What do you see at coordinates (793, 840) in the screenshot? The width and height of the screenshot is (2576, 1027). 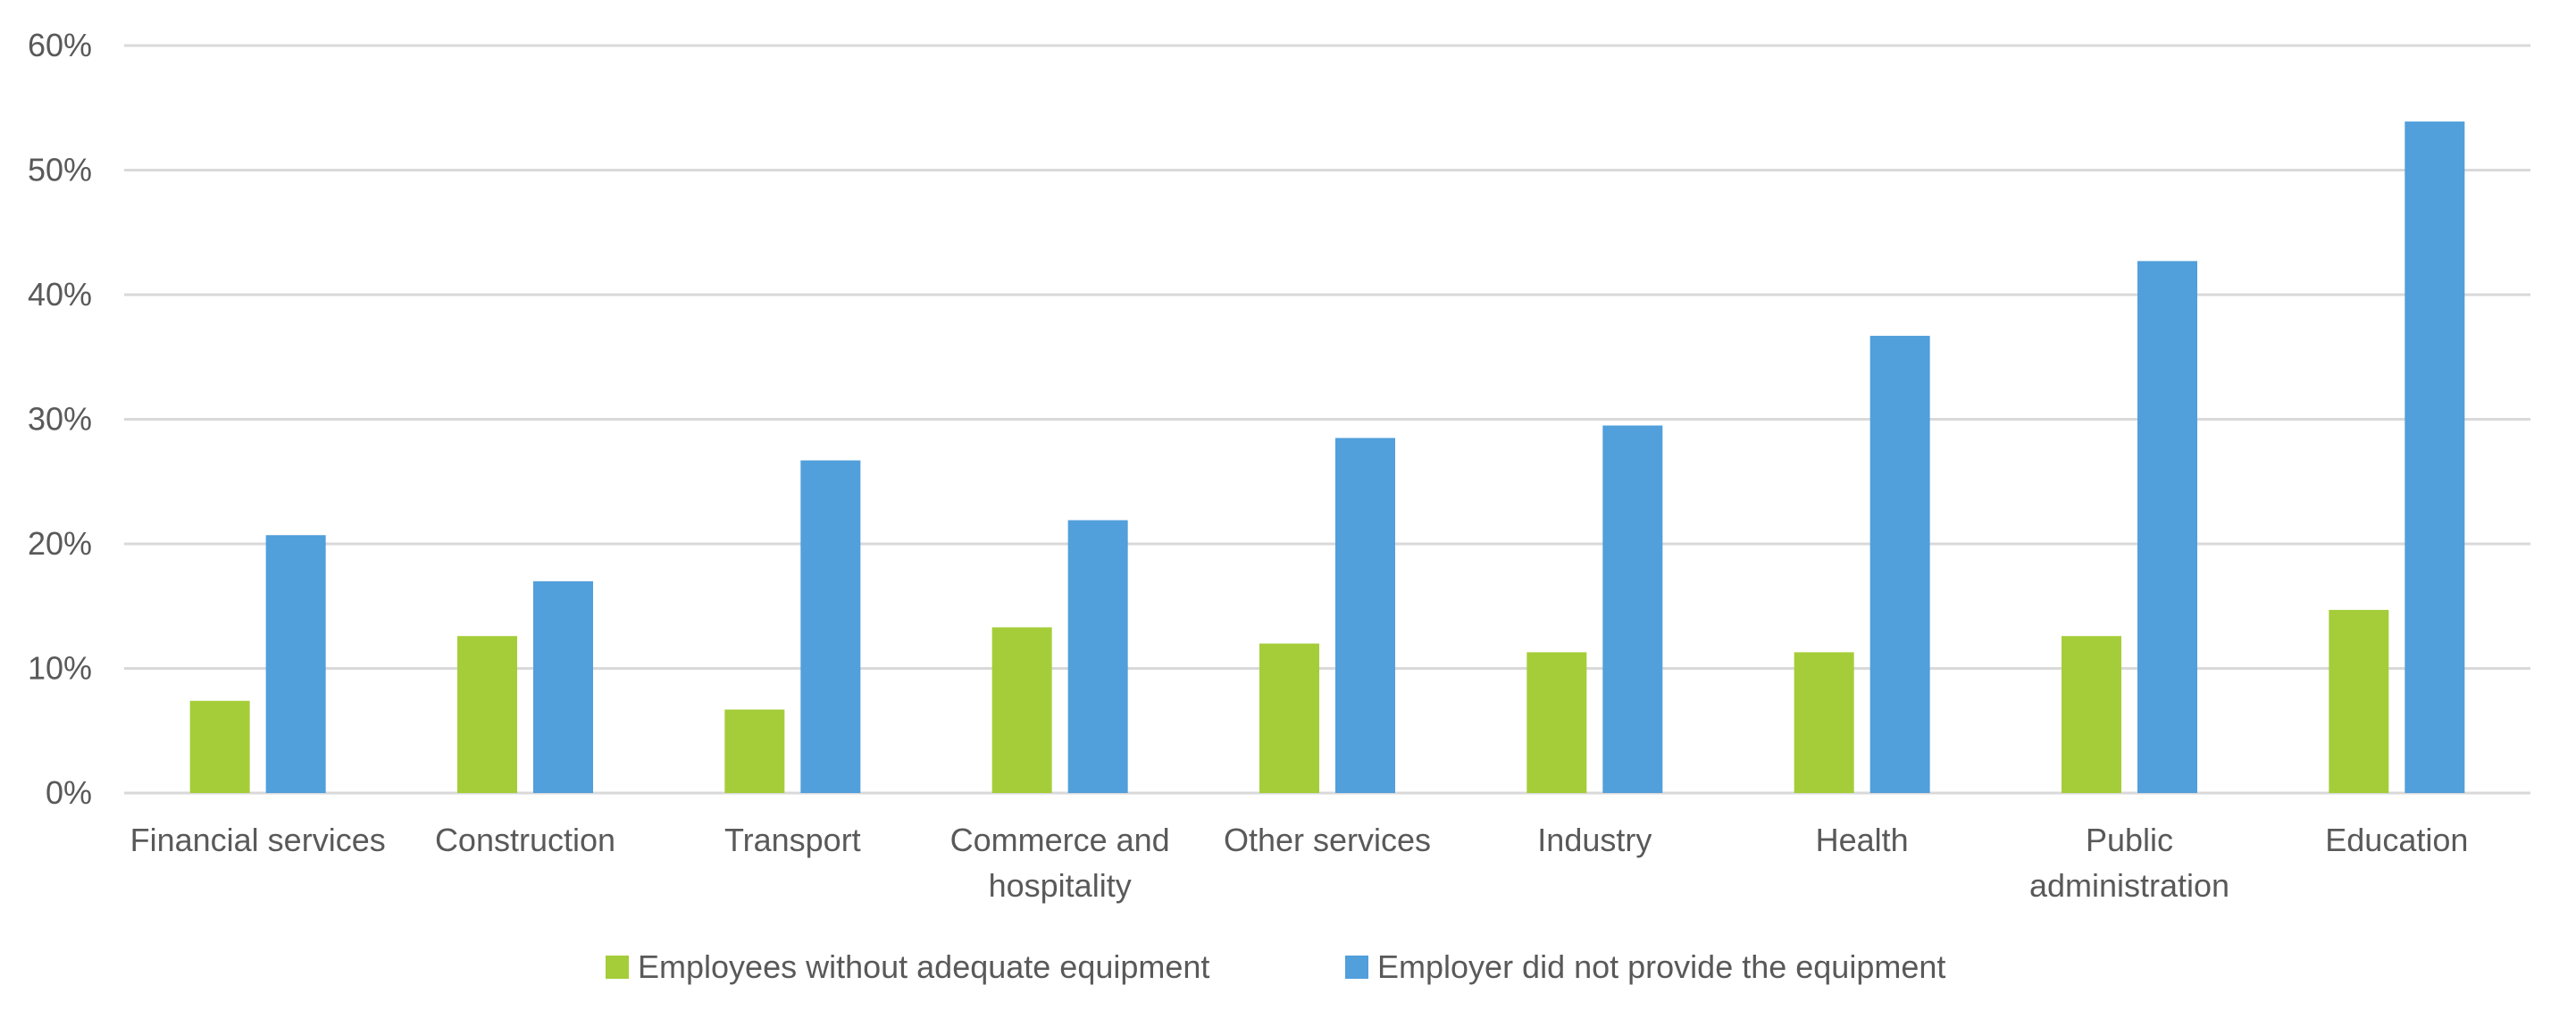 I see `category-label: Transport` at bounding box center [793, 840].